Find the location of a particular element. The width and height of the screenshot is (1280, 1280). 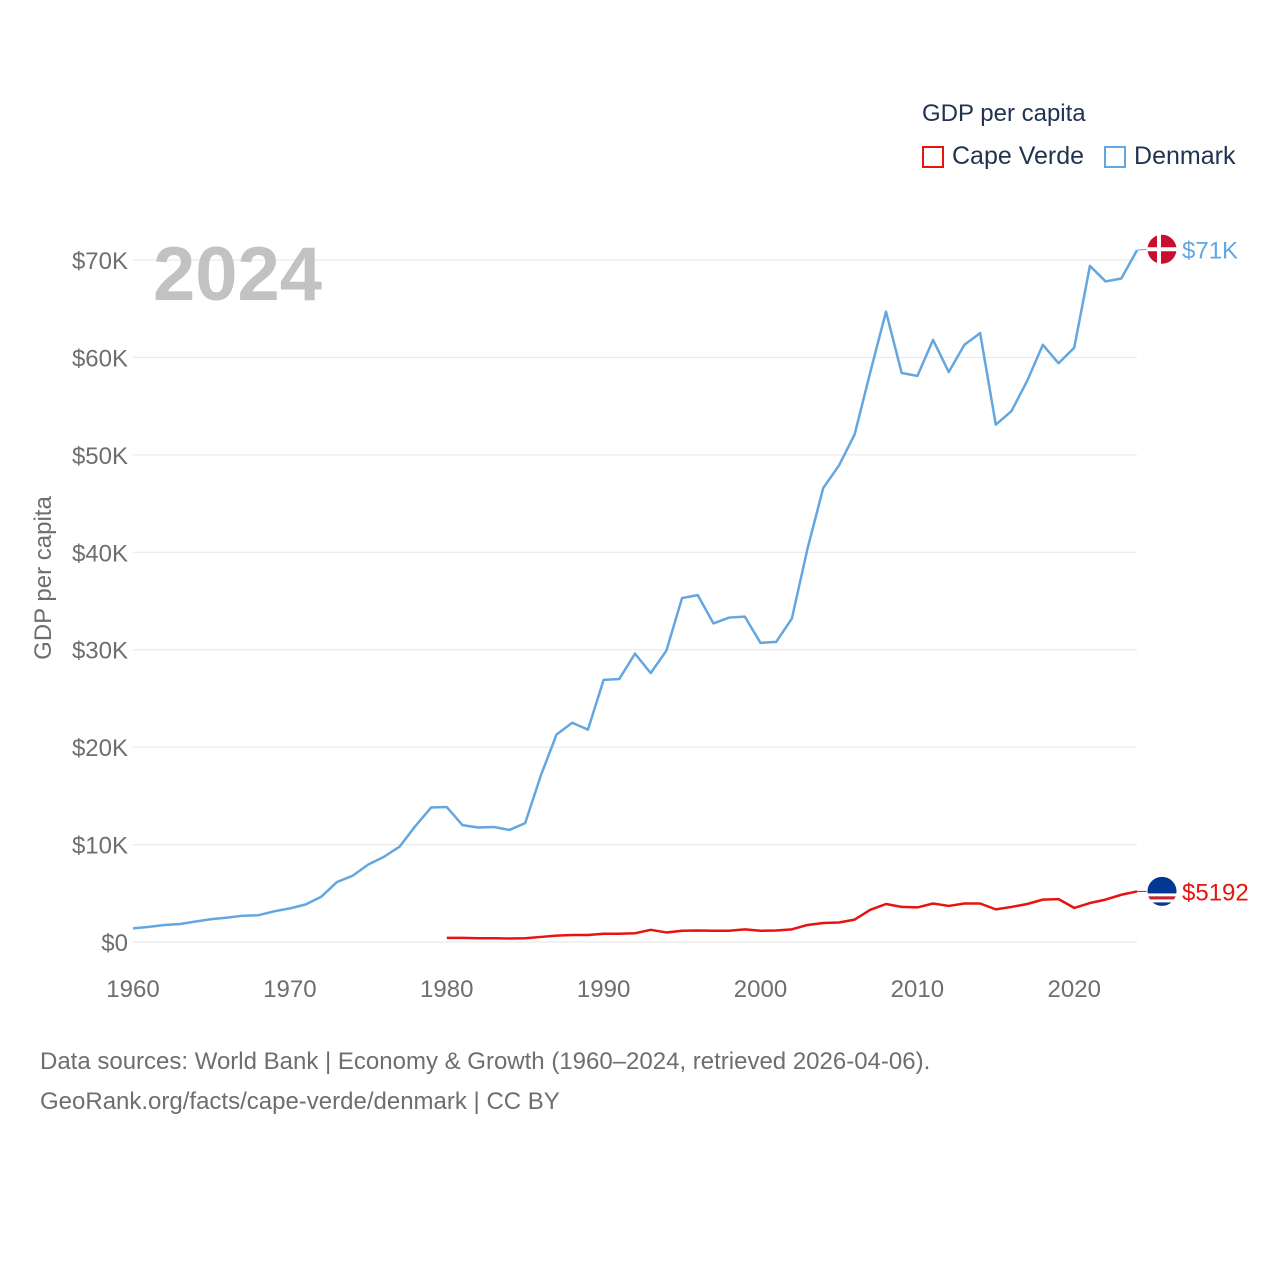

x-tick-label: 2010 is located at coordinates (917, 989).